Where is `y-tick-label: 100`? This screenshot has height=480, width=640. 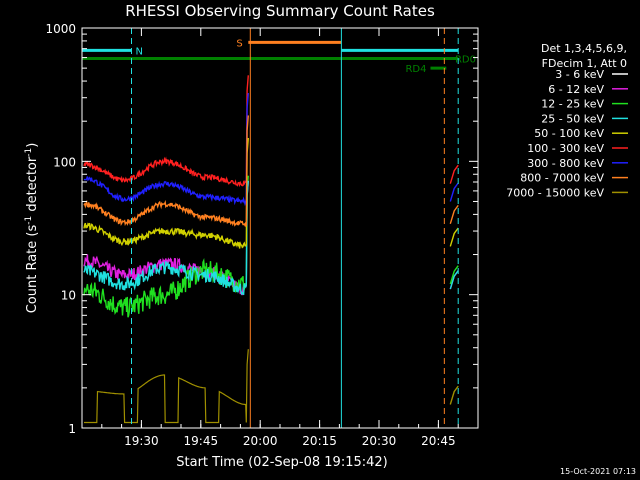
y-tick-label: 100 is located at coordinates (64, 162).